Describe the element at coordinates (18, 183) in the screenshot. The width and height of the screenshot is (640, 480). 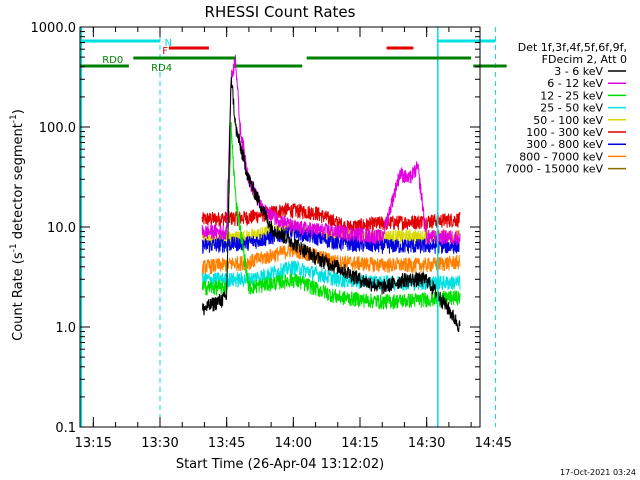
I see `y-label-rest: detector segment` at that location.